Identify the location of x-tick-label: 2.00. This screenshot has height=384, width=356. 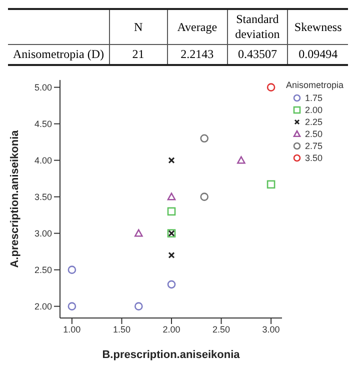
(171, 329).